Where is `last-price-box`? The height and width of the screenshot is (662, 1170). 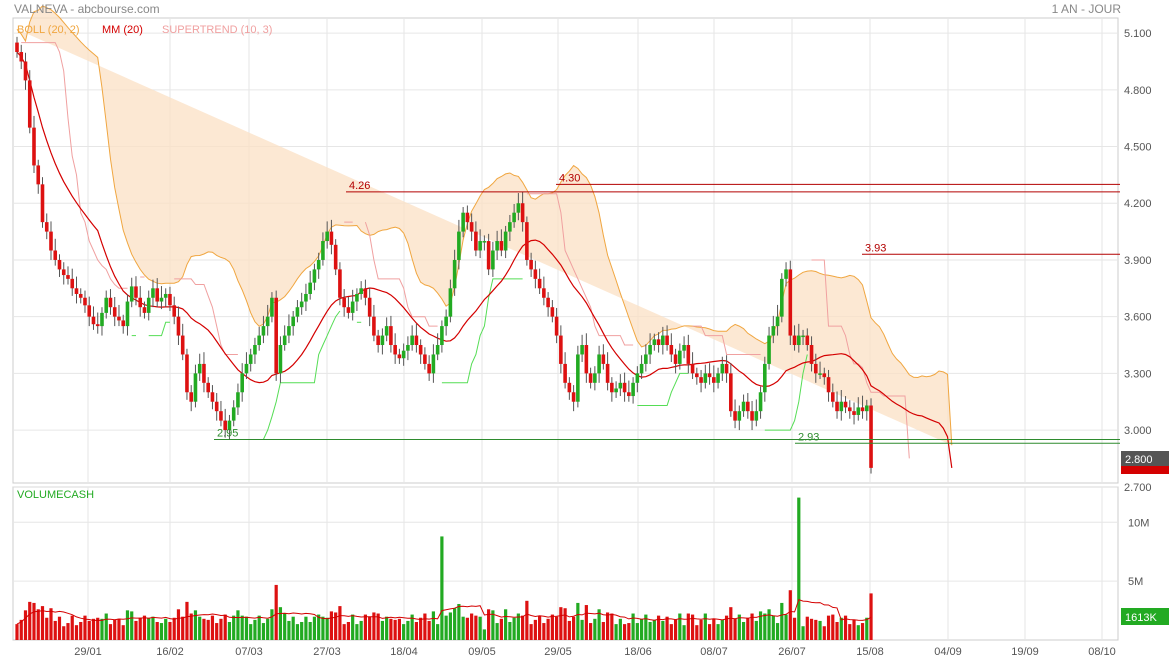 last-price-box is located at coordinates (1145, 459).